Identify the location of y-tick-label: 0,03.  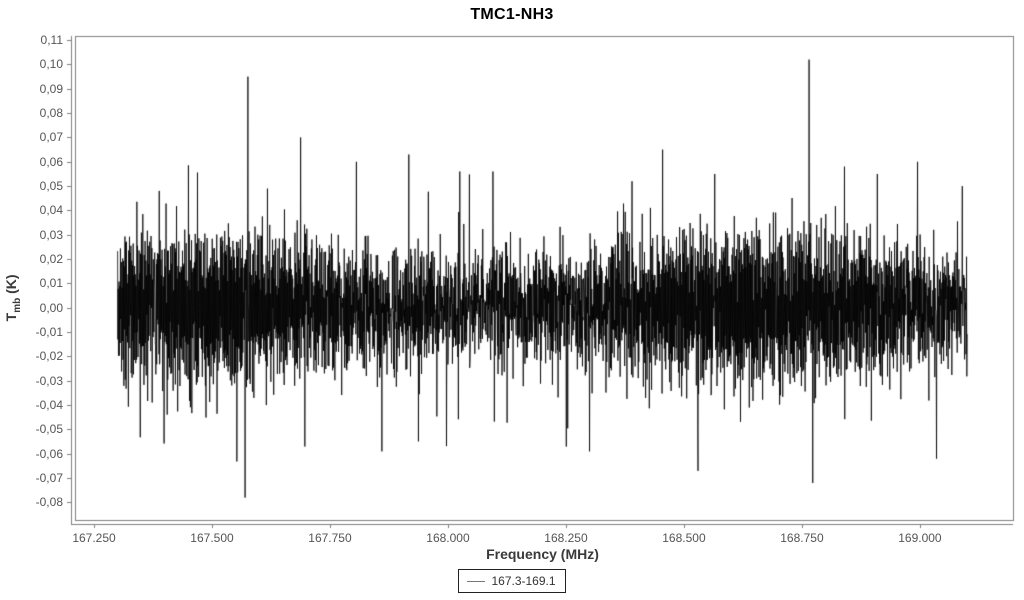
(51, 234).